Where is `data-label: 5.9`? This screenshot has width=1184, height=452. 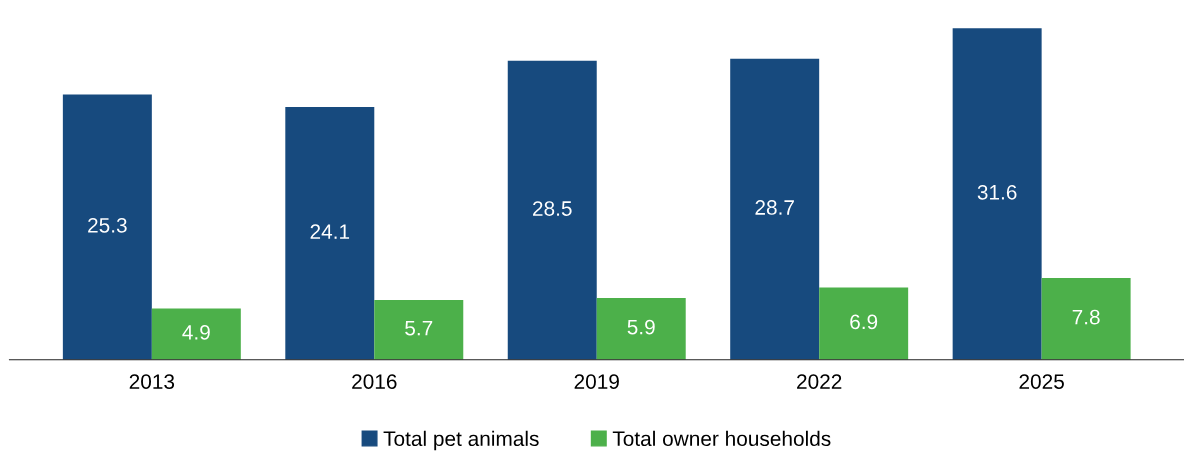
data-label: 5.9 is located at coordinates (641, 327).